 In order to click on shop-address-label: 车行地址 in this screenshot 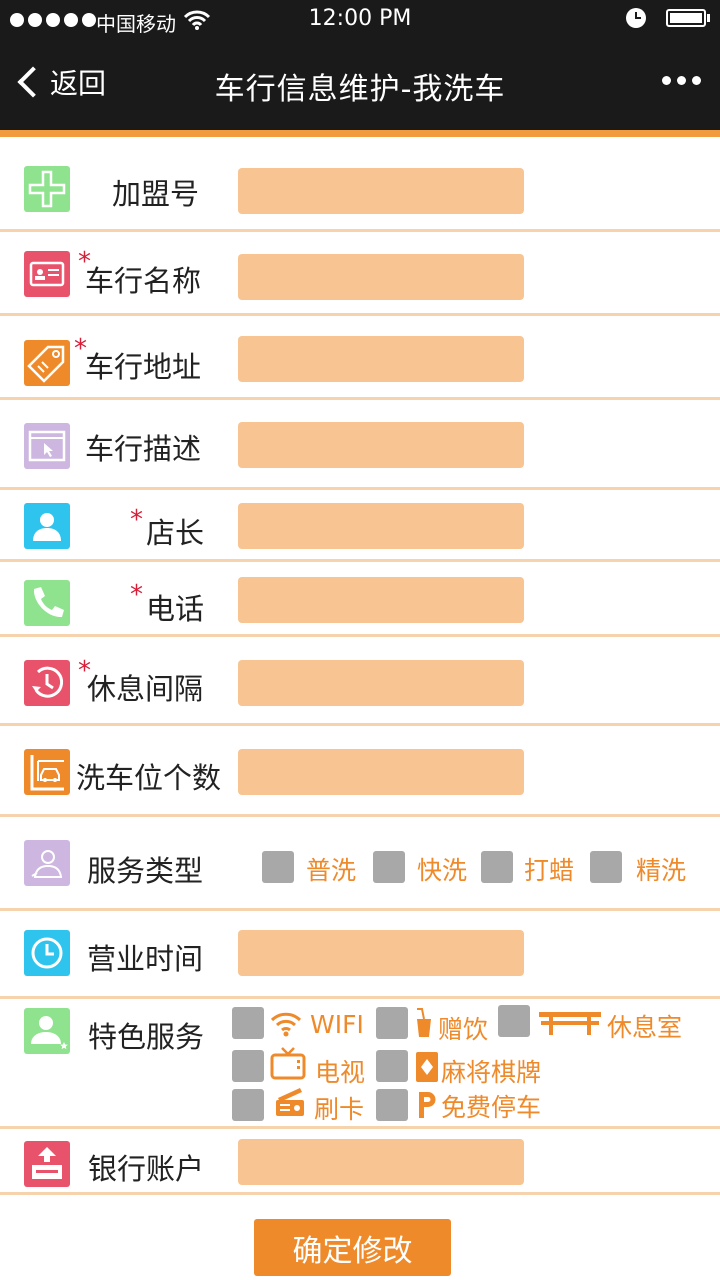, I will do `click(143, 367)`.